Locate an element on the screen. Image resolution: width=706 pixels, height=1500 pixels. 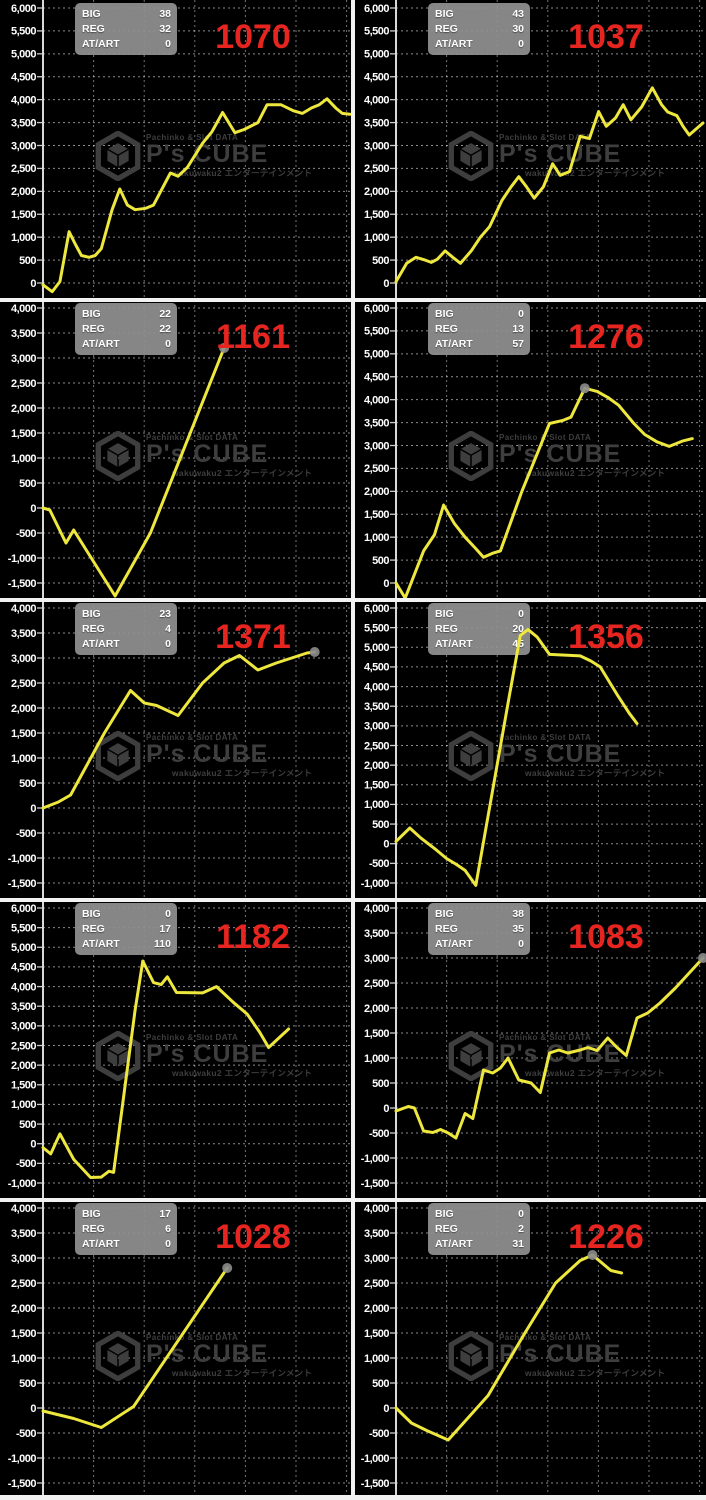
stats-box: BIG 38 REG 35 AT/ART 0 is located at coordinates (479, 929).